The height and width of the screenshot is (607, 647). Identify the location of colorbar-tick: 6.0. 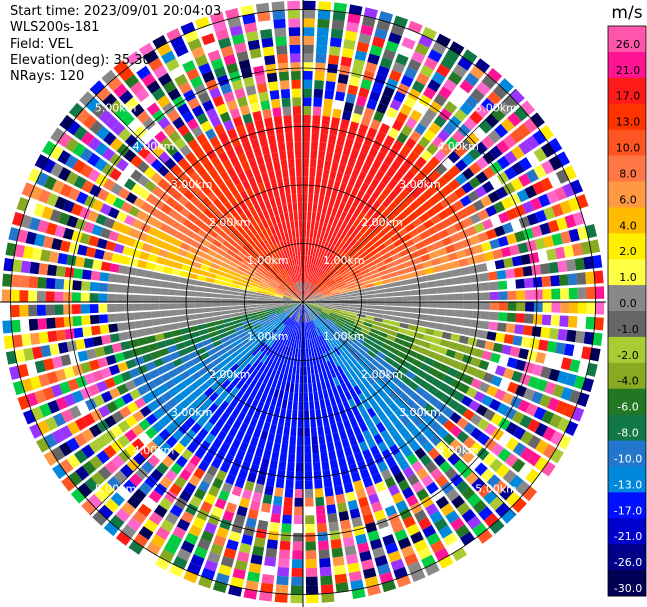
(628, 199).